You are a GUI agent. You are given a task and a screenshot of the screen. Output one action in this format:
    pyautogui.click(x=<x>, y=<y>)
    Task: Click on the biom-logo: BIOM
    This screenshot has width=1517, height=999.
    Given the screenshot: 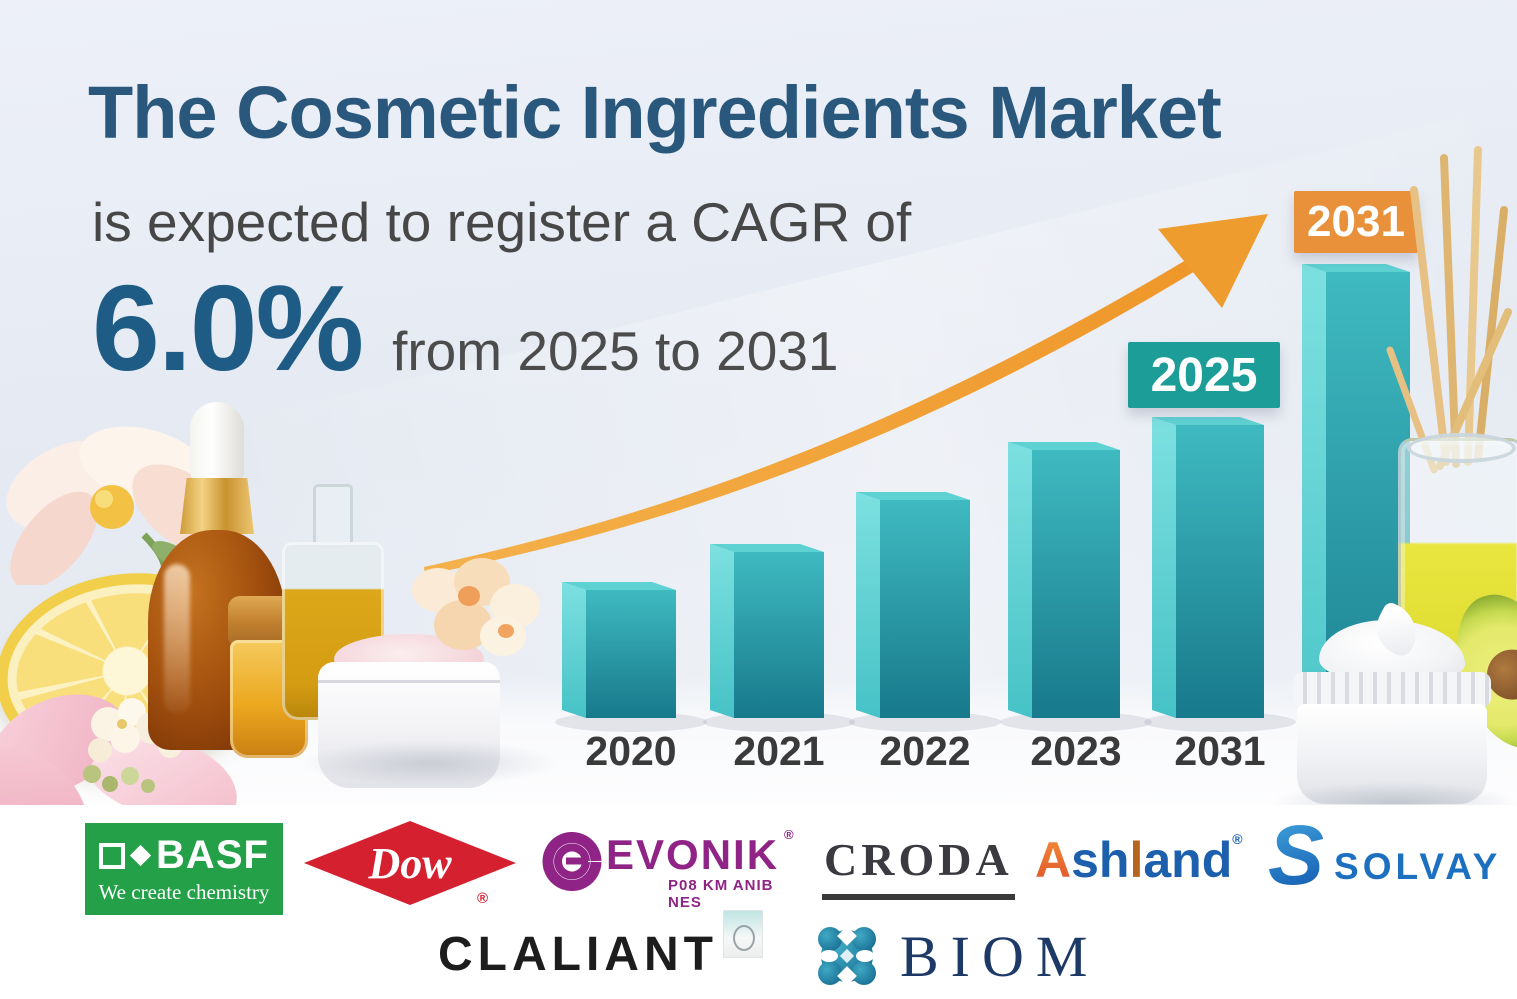 What is the action you would take?
    pyautogui.click(x=955, y=956)
    